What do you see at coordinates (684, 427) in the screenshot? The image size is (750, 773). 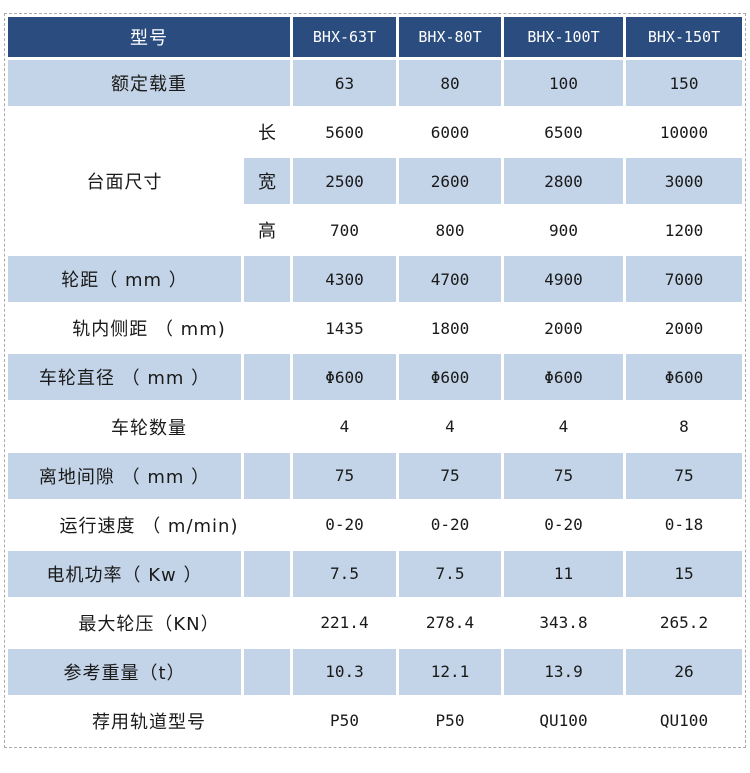 I see `value-cell: 8` at bounding box center [684, 427].